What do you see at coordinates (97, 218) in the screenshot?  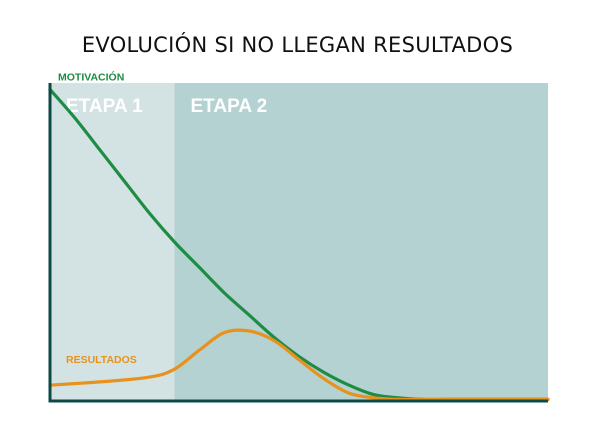 I see `series-labels: MOTIVACIÓN RESULTADOS` at bounding box center [97, 218].